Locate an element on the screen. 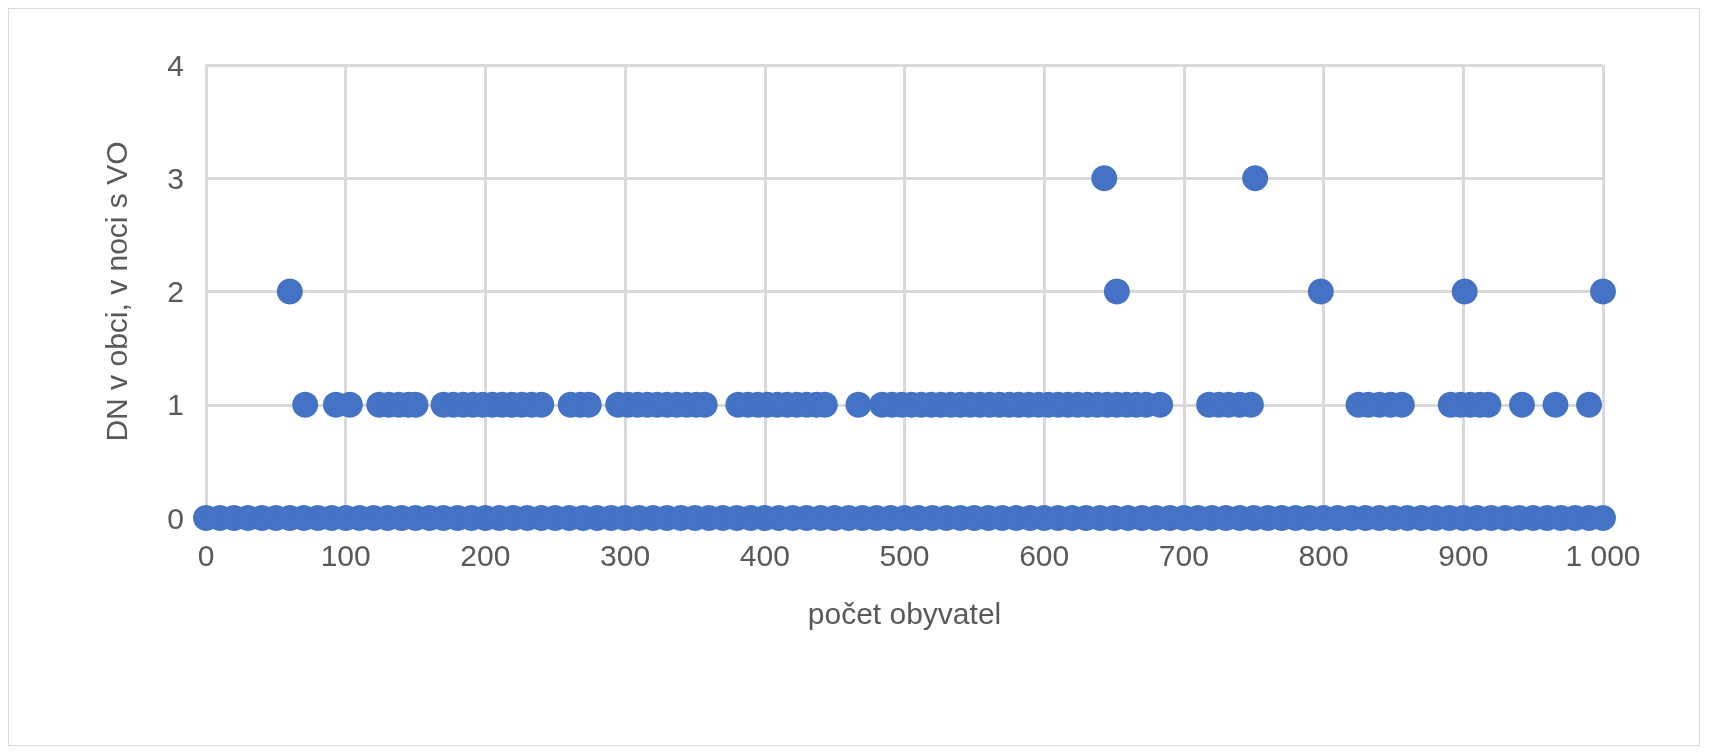 This screenshot has width=1710, height=756. y-tick-label: 4 is located at coordinates (175, 65).